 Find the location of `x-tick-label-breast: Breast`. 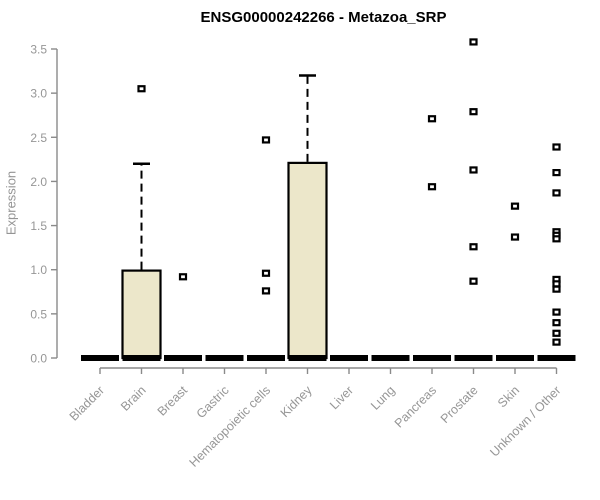

x-tick-label-breast: Breast is located at coordinates (173, 401).